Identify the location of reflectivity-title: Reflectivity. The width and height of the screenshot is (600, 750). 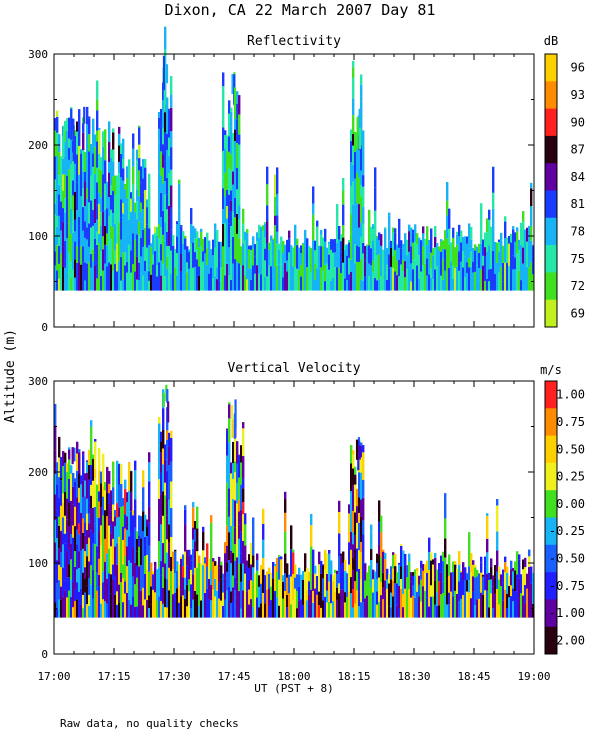
(294, 41).